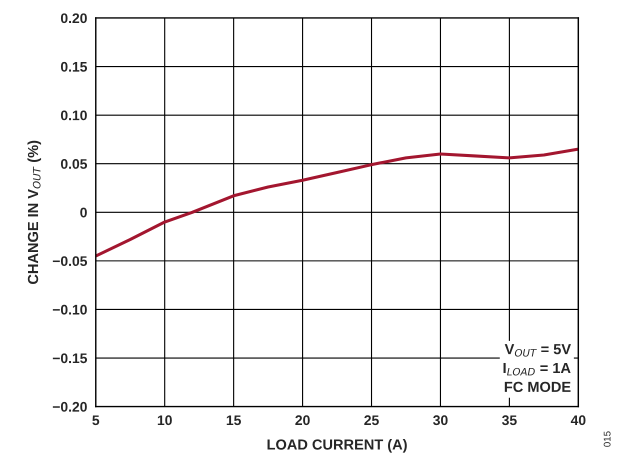  I want to click on y-tick-label: 0.05, so click(74, 164).